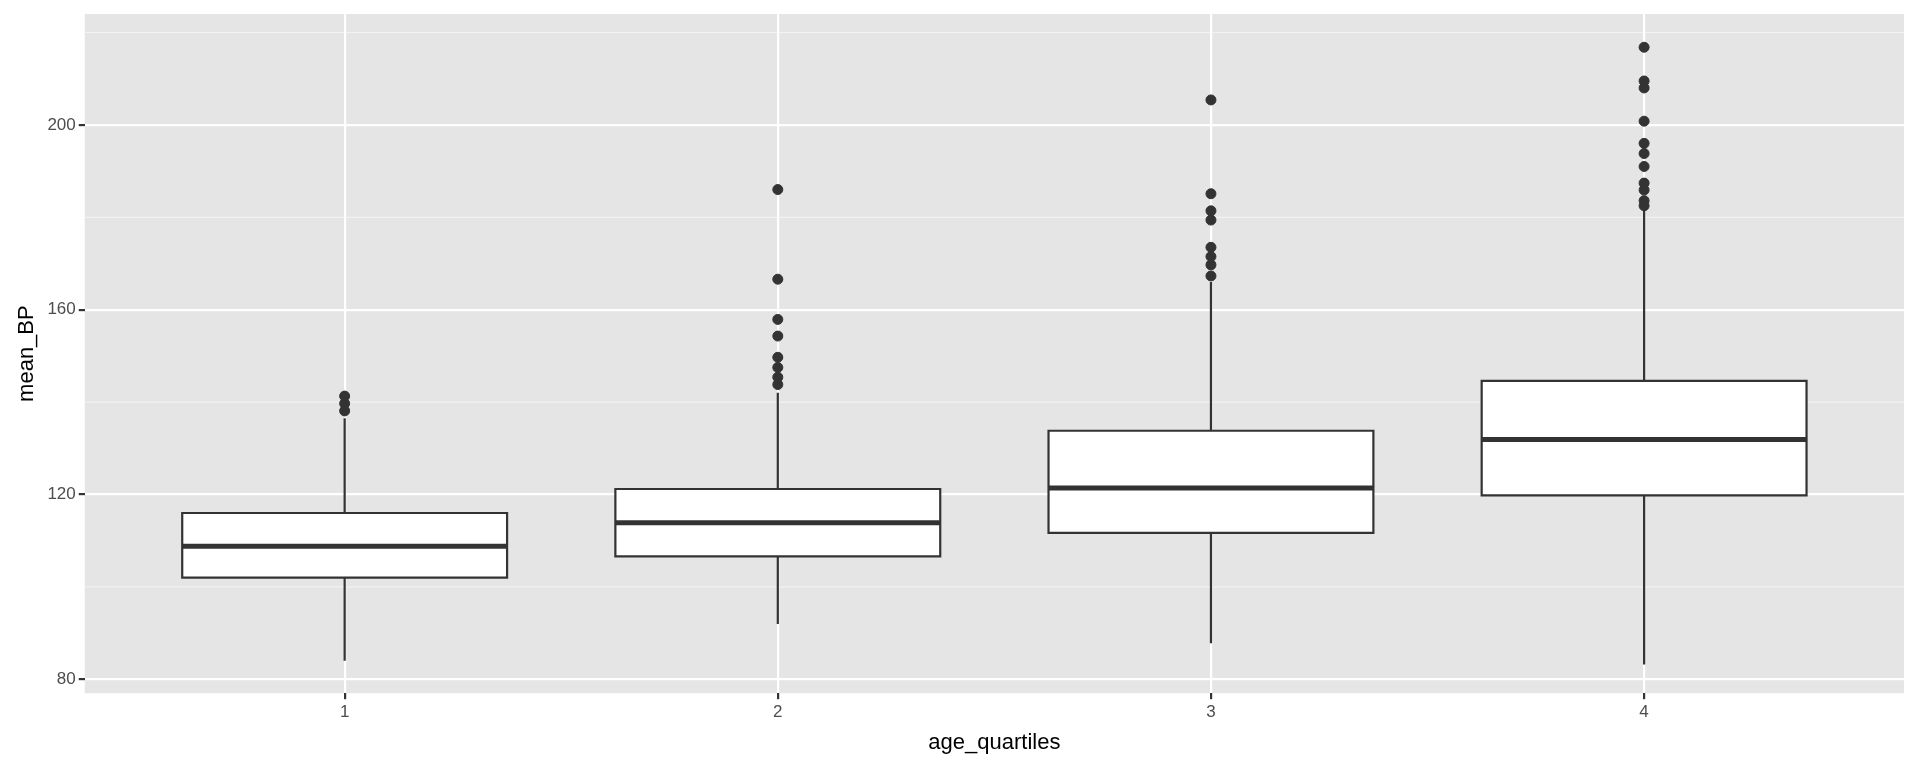  I want to click on x-tick-label: 1, so click(344, 712).